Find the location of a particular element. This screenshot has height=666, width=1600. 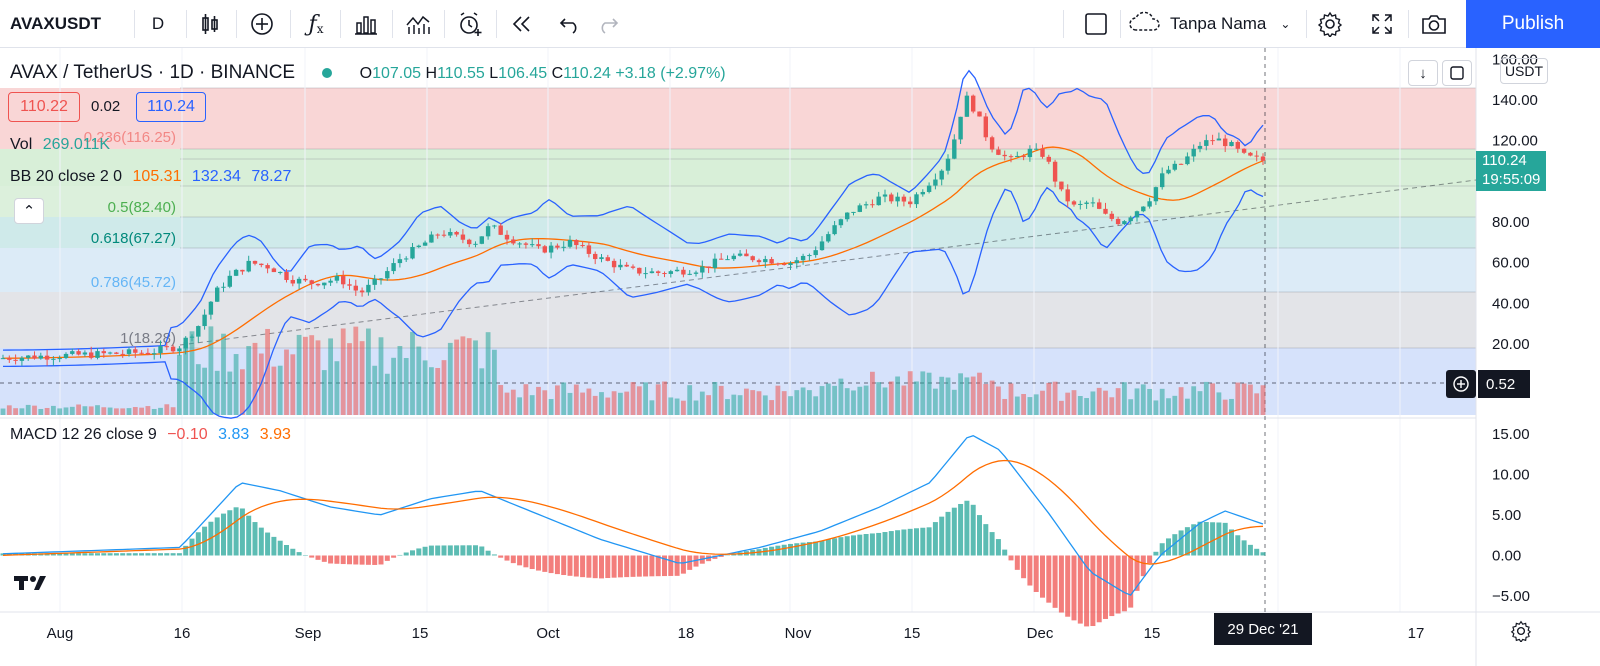

tradingview-logo is located at coordinates (30, 583).